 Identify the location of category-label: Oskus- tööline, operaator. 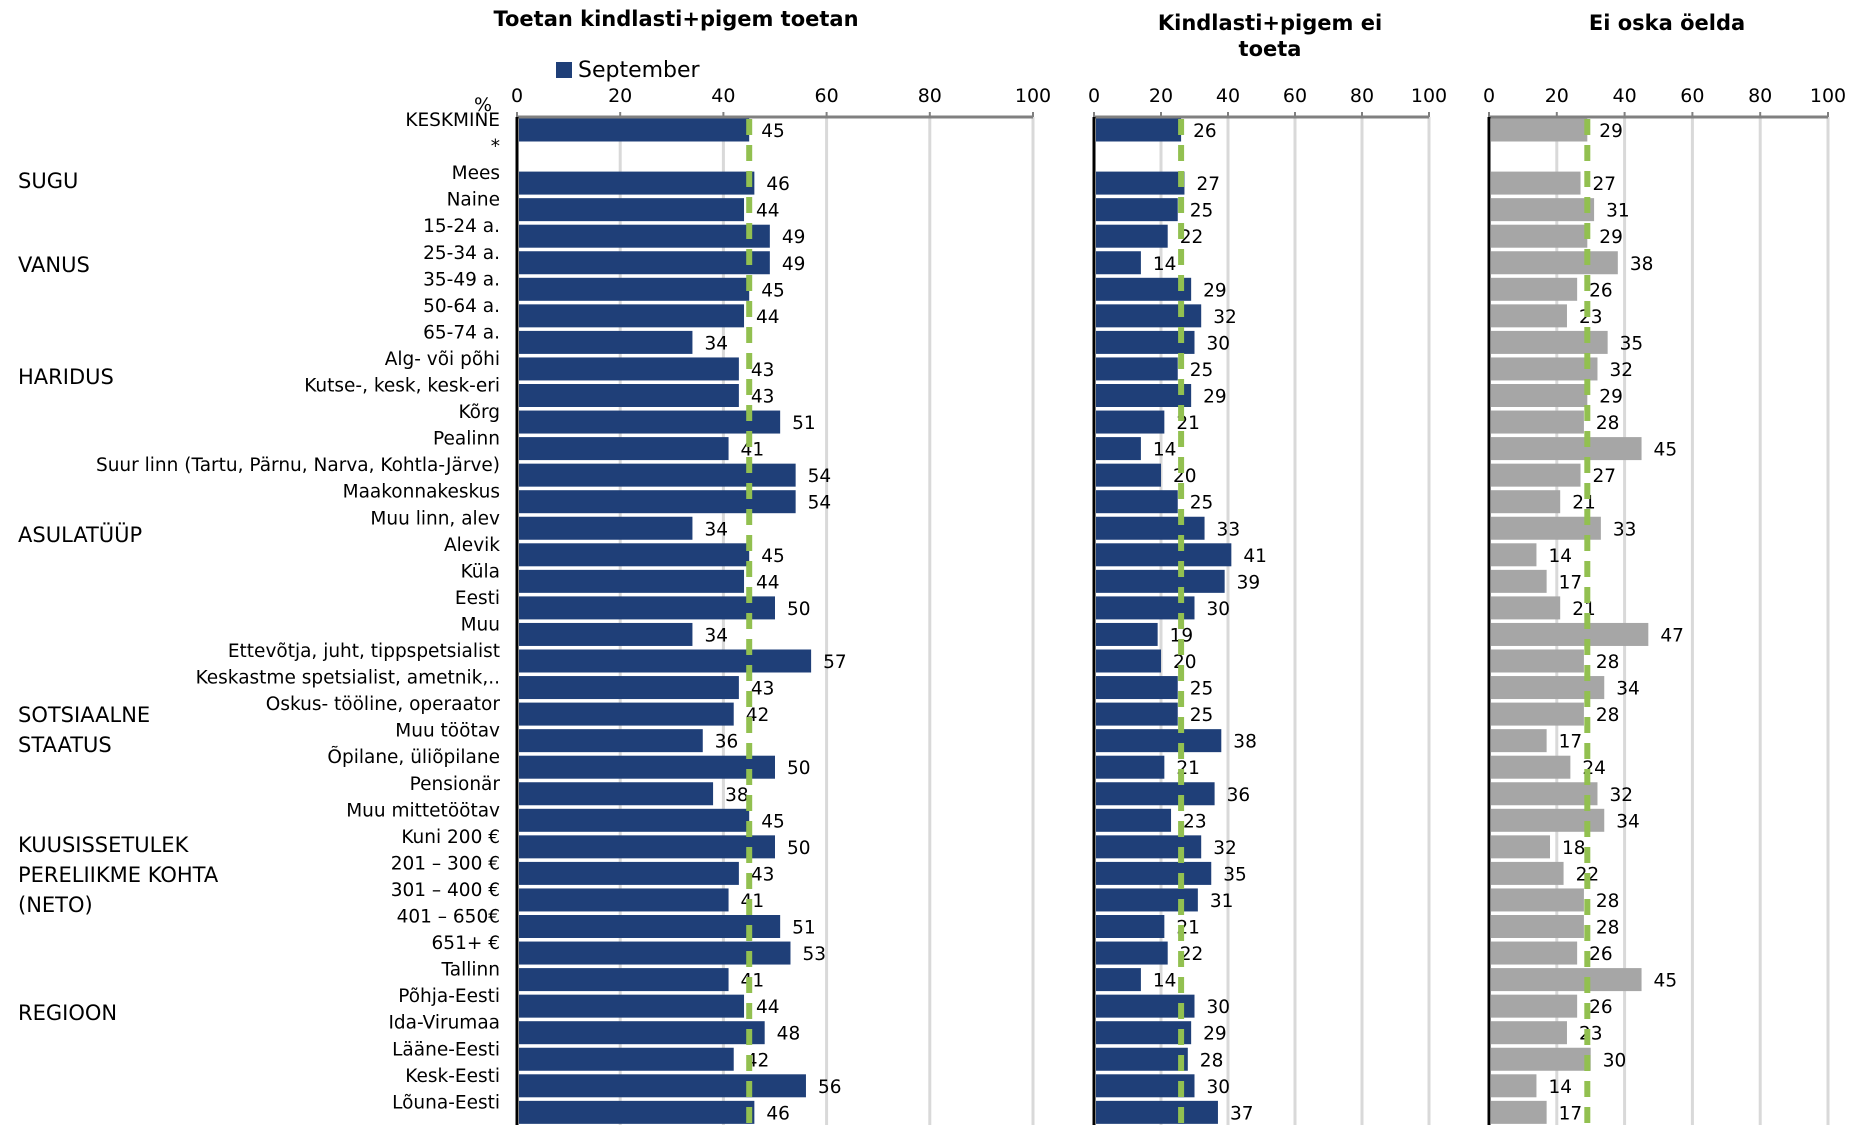
(383, 704).